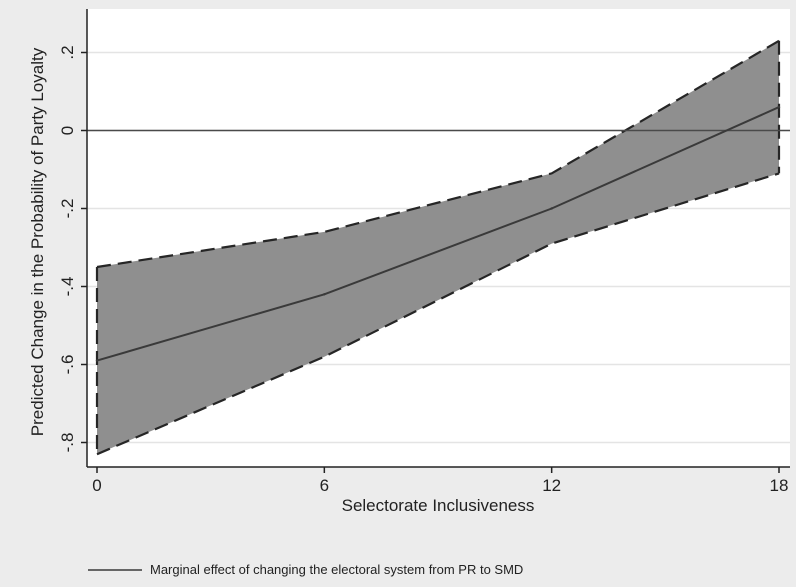 The height and width of the screenshot is (587, 796). I want to click on x-tick-label-2: 12, so click(551, 485).